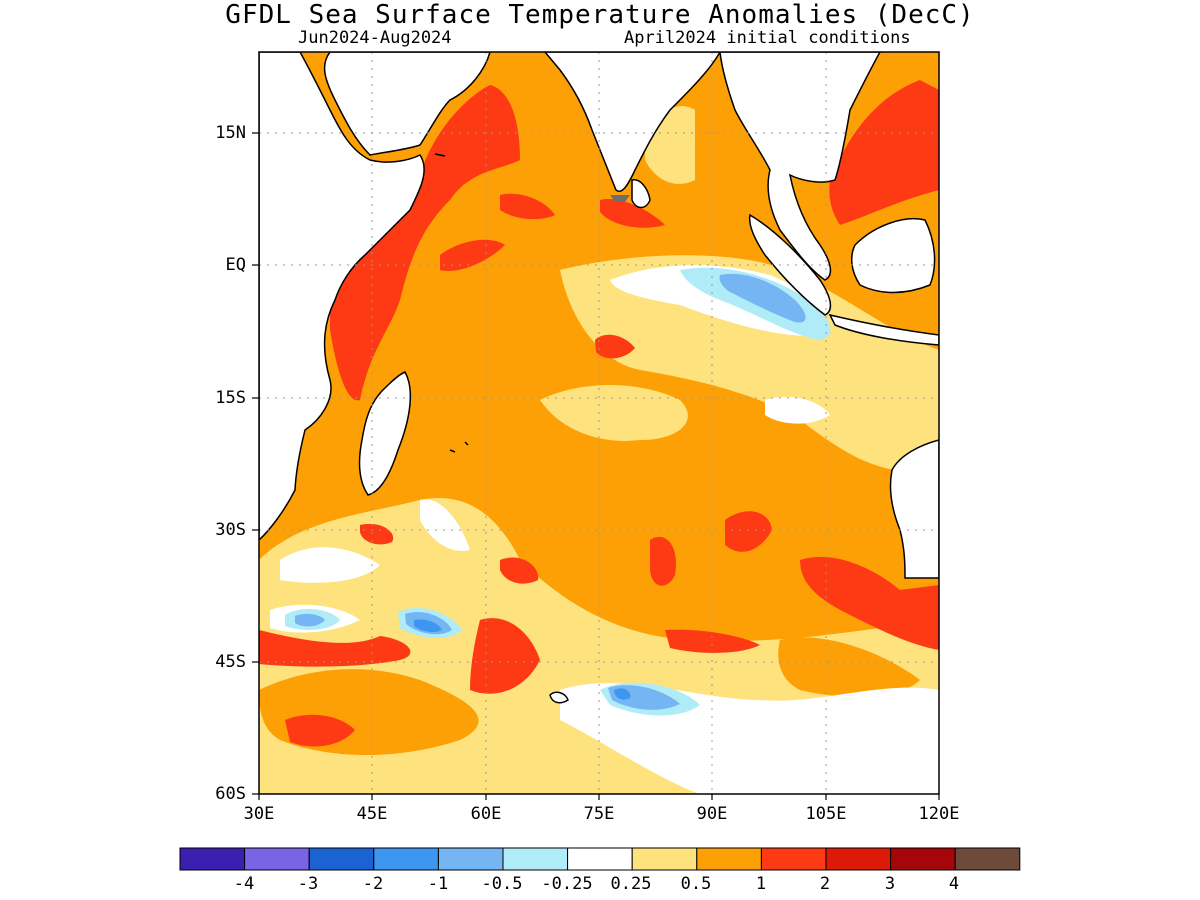  Describe the element at coordinates (749, 363) in the screenshot. I see `anomaly-yellow-eastern` at that location.